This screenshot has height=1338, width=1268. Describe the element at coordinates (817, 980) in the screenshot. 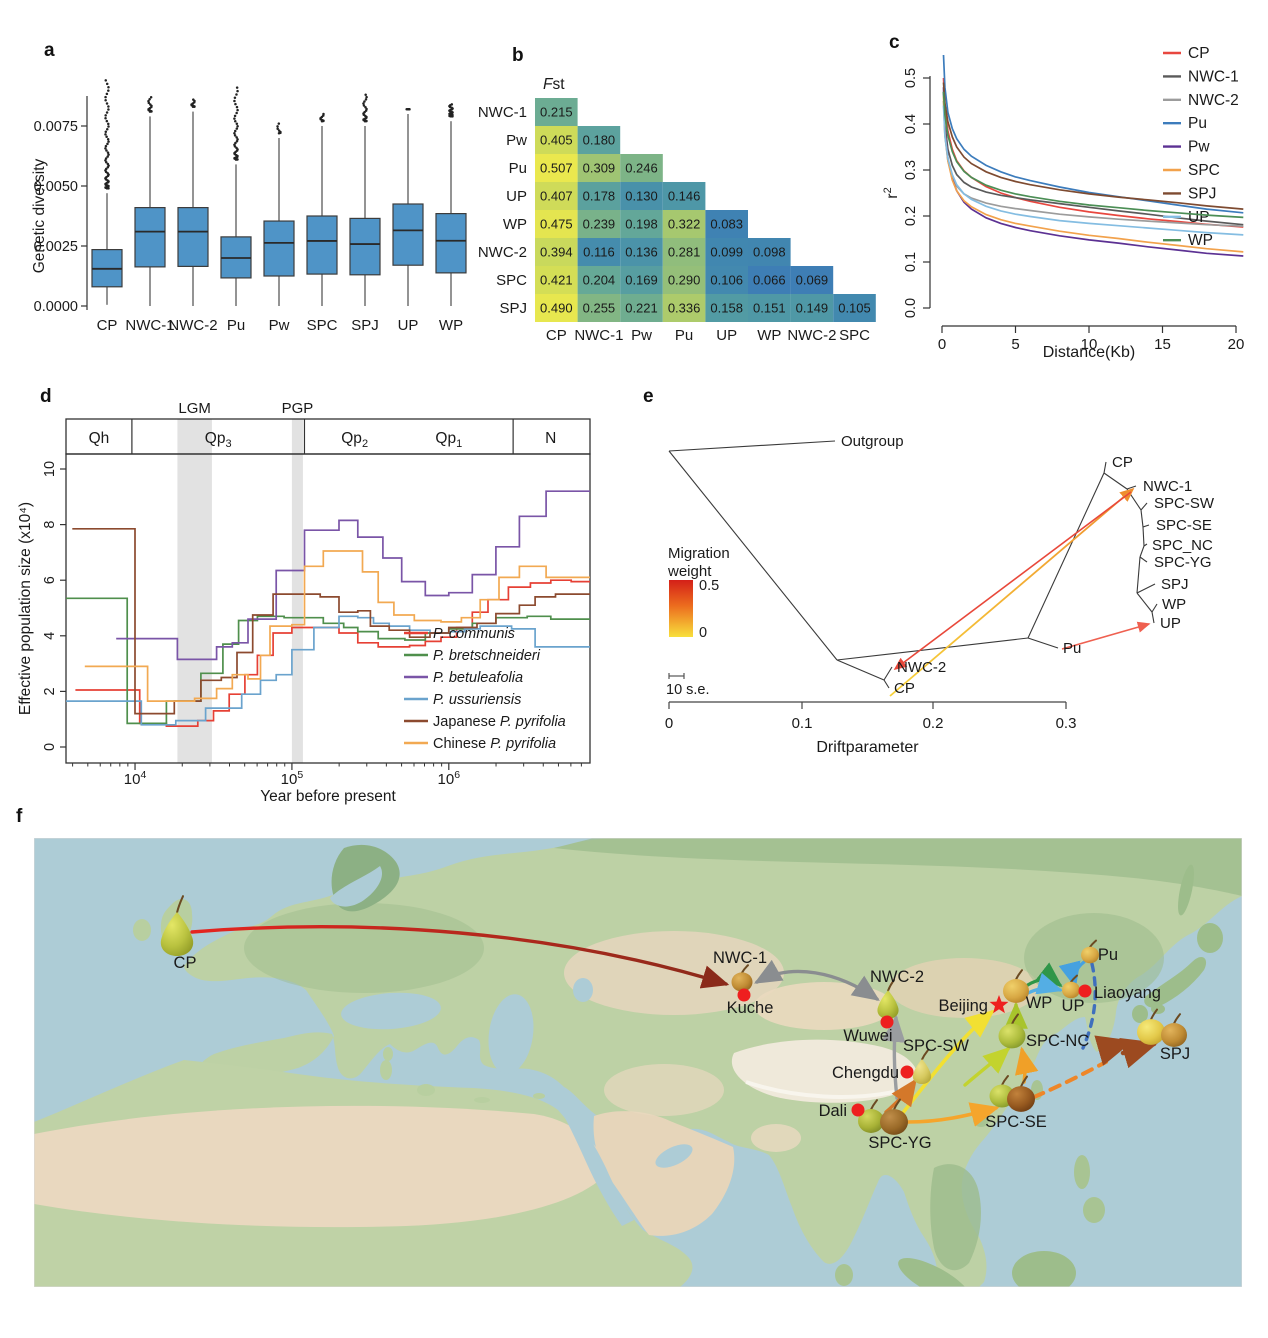

I see `map-route-nwc1-nwc2-gray` at that location.